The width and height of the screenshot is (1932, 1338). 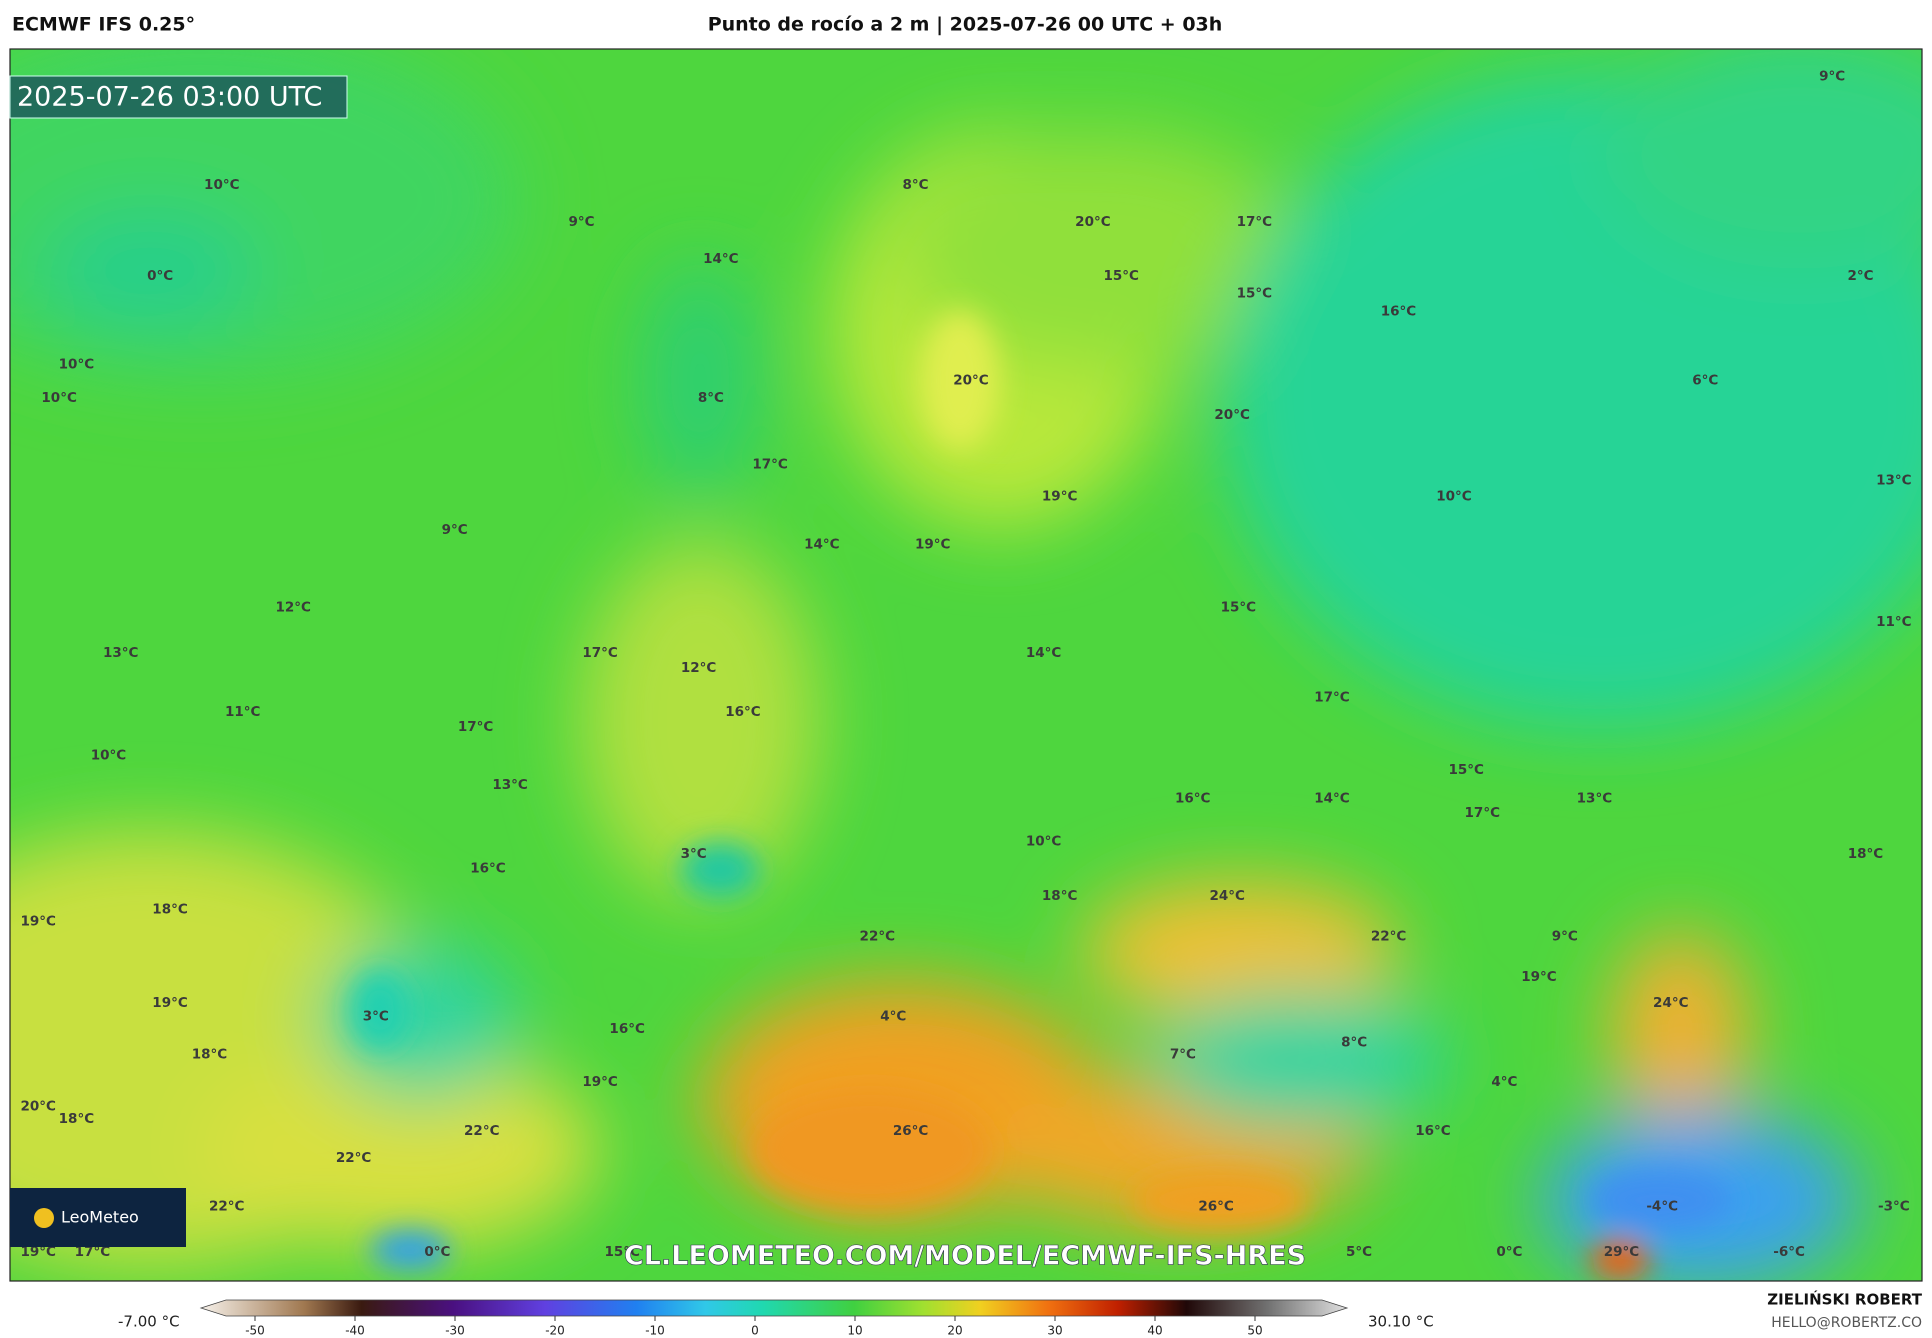 I want to click on timestamp: 2025-07-26 03:00 UTC, so click(x=169, y=97).